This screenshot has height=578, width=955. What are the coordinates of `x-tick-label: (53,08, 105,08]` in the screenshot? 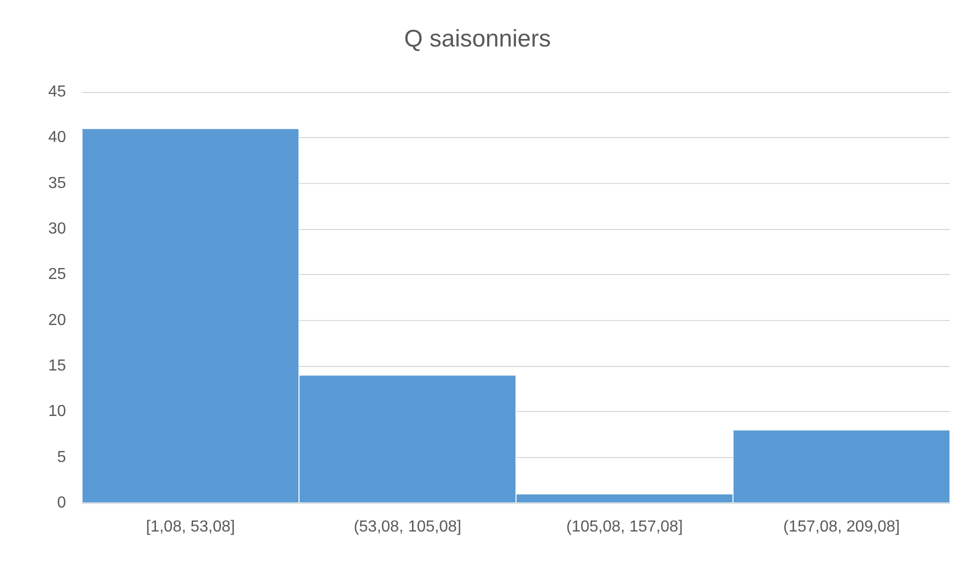 It's located at (408, 527).